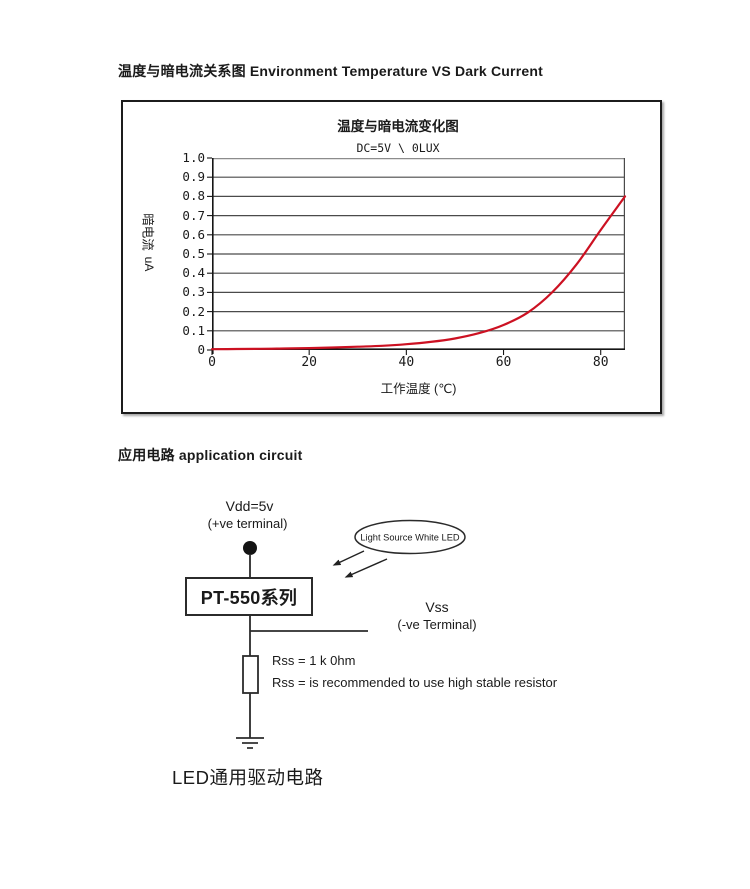  Describe the element at coordinates (418, 273) in the screenshot. I see `dark-current-curve` at that location.